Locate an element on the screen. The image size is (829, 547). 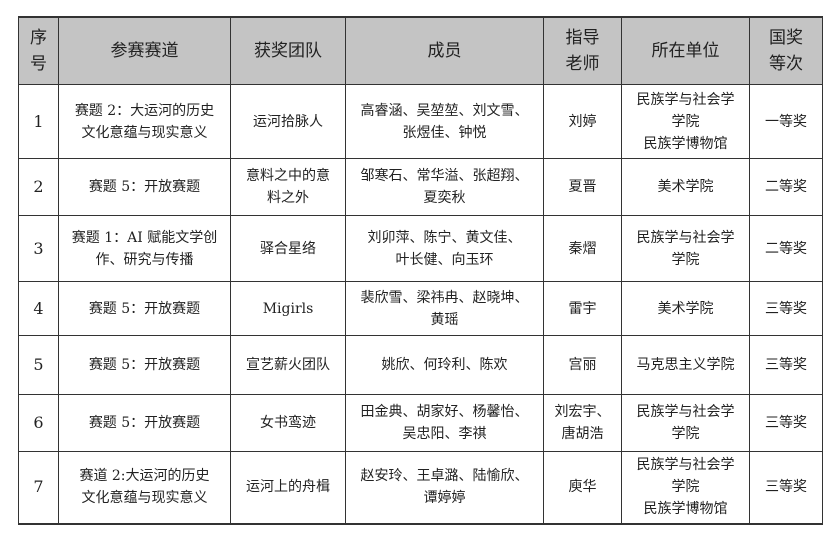
header-unit: 所在单位 is located at coordinates (685, 50).